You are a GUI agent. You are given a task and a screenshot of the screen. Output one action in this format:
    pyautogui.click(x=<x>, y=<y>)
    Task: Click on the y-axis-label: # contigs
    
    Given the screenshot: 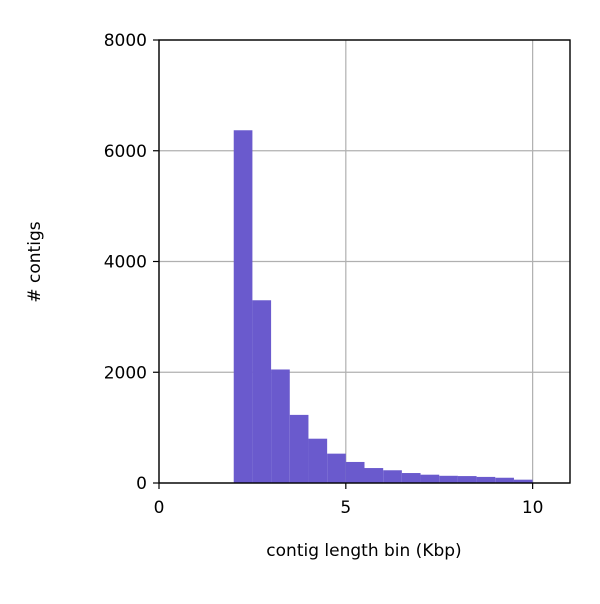 What is the action you would take?
    pyautogui.click(x=35, y=261)
    